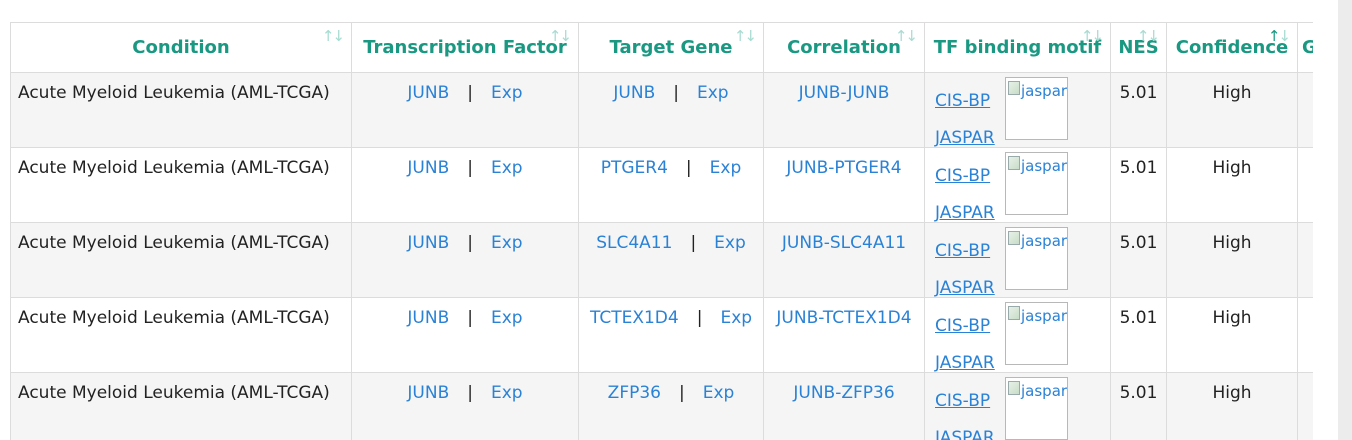 Image resolution: width=1352 pixels, height=440 pixels. What do you see at coordinates (844, 393) in the screenshot?
I see `correlation-link: JUNB-ZFP36` at bounding box center [844, 393].